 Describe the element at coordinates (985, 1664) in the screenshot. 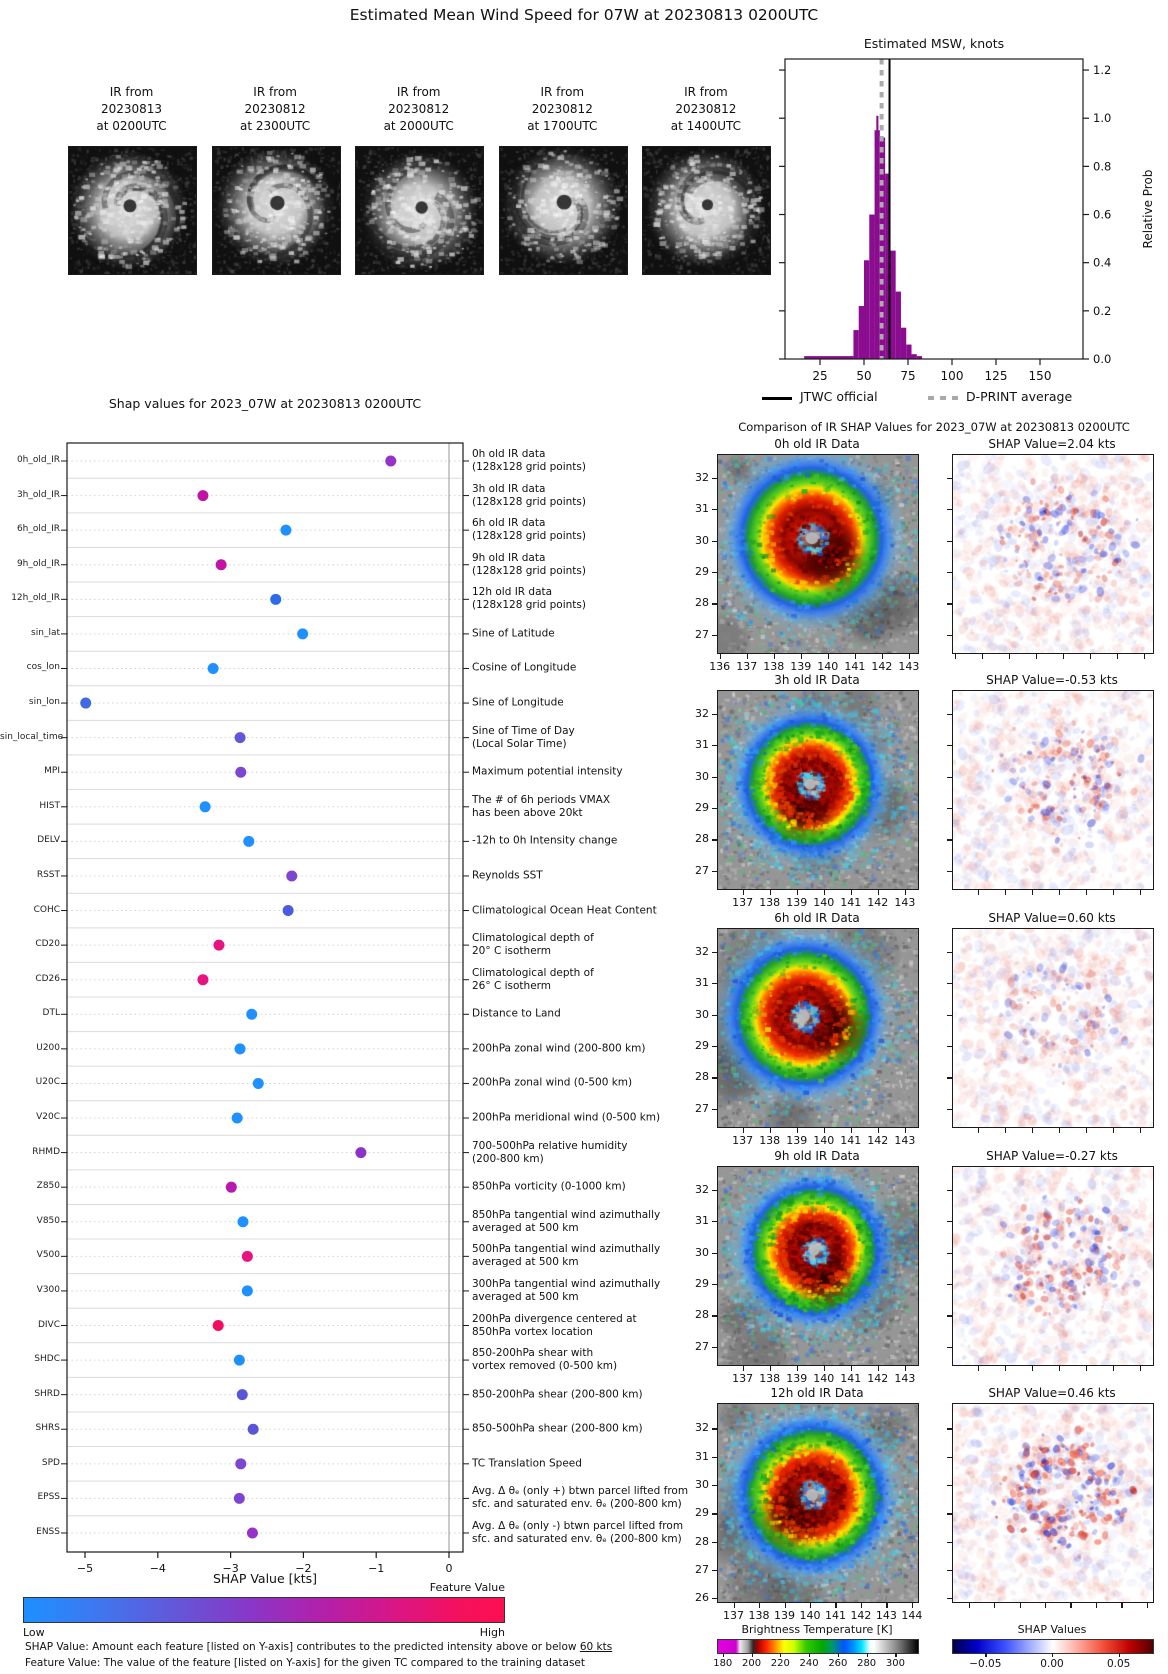

I see `shap-cbar-tick-label: −0.05` at that location.